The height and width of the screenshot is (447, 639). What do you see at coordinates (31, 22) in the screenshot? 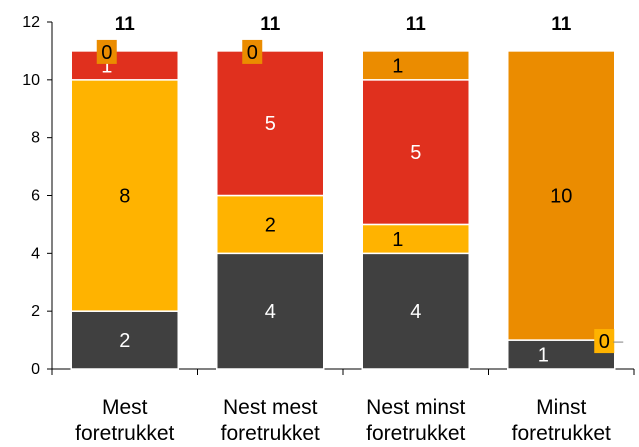
I see `y-tick-label: 12` at bounding box center [31, 22].